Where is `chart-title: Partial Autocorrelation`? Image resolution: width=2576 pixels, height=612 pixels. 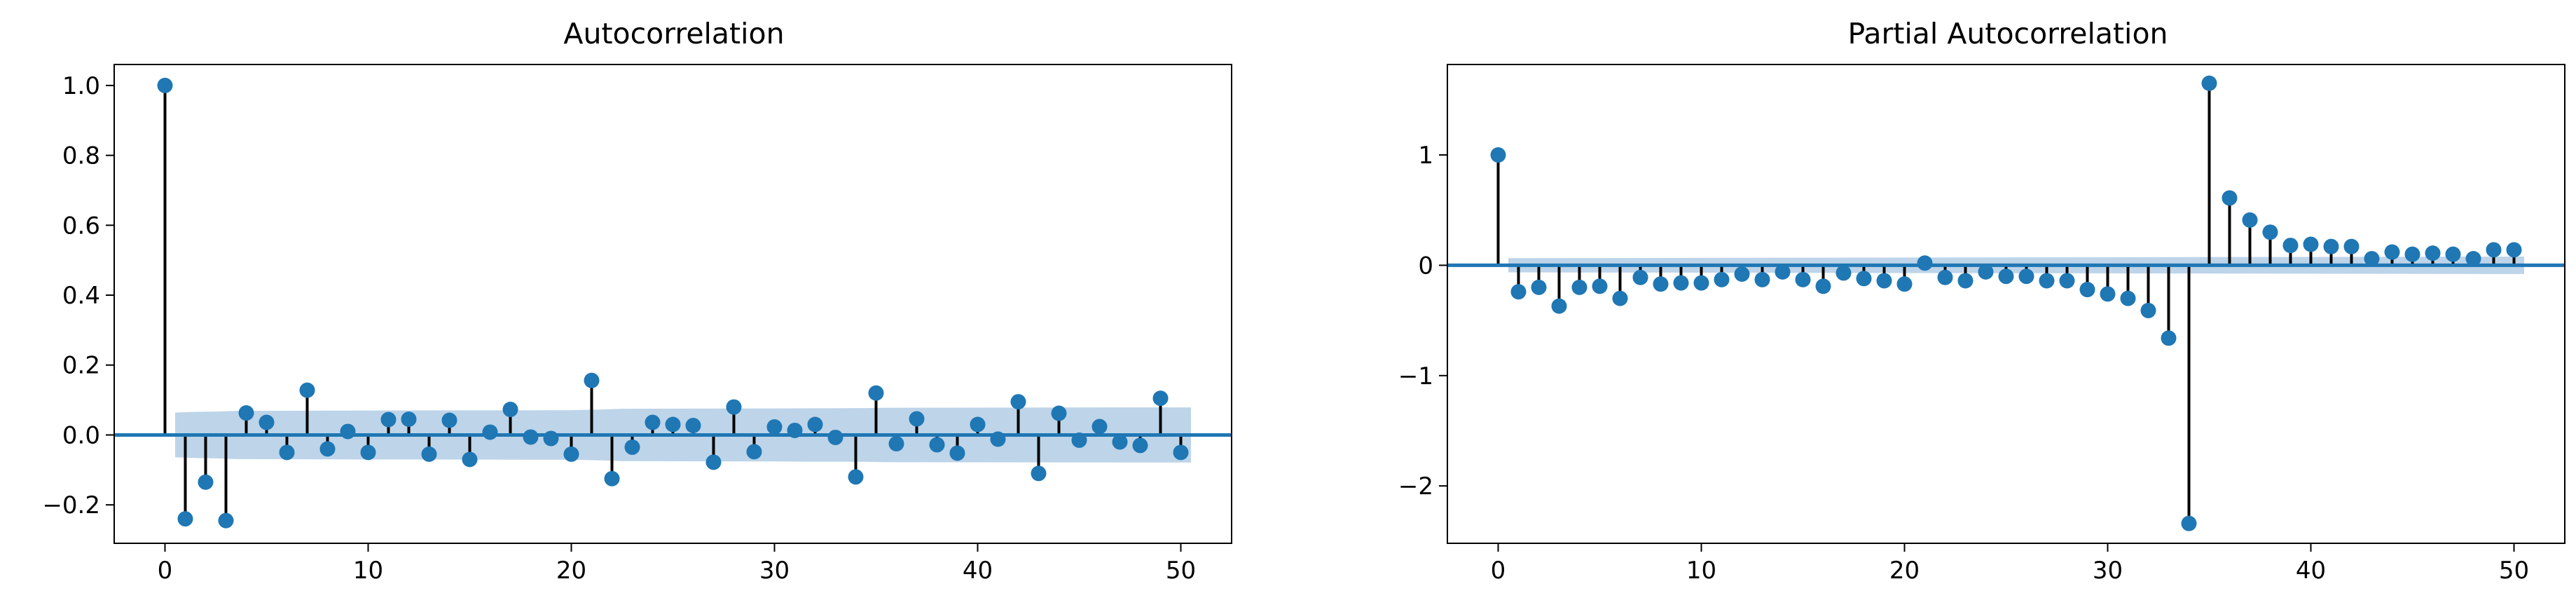 chart-title: Partial Autocorrelation is located at coordinates (2007, 33).